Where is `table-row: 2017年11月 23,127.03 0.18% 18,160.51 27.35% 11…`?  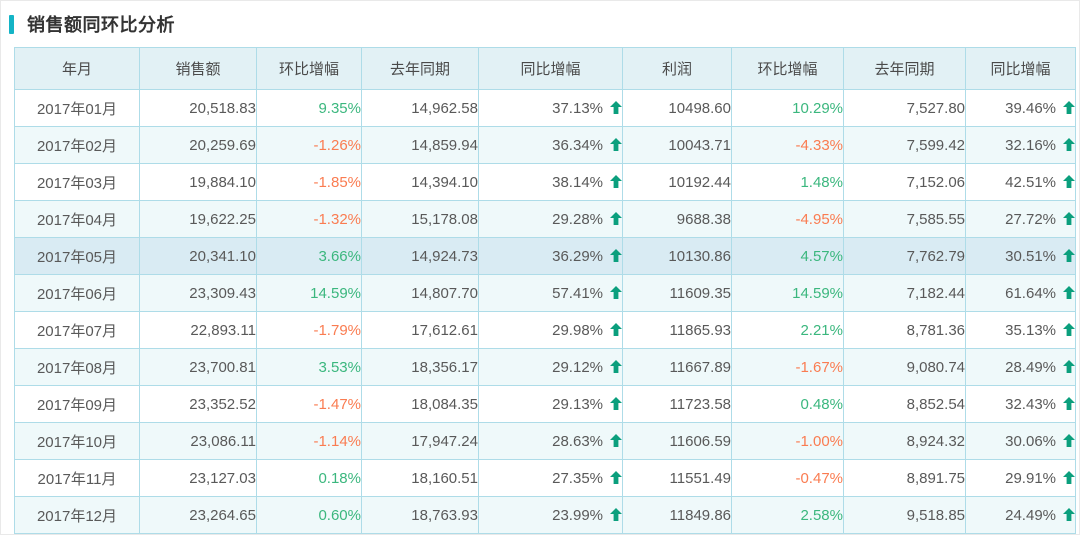
table-row: 2017年11月 23,127.03 0.18% 18,160.51 27.35% 11… is located at coordinates (545, 478).